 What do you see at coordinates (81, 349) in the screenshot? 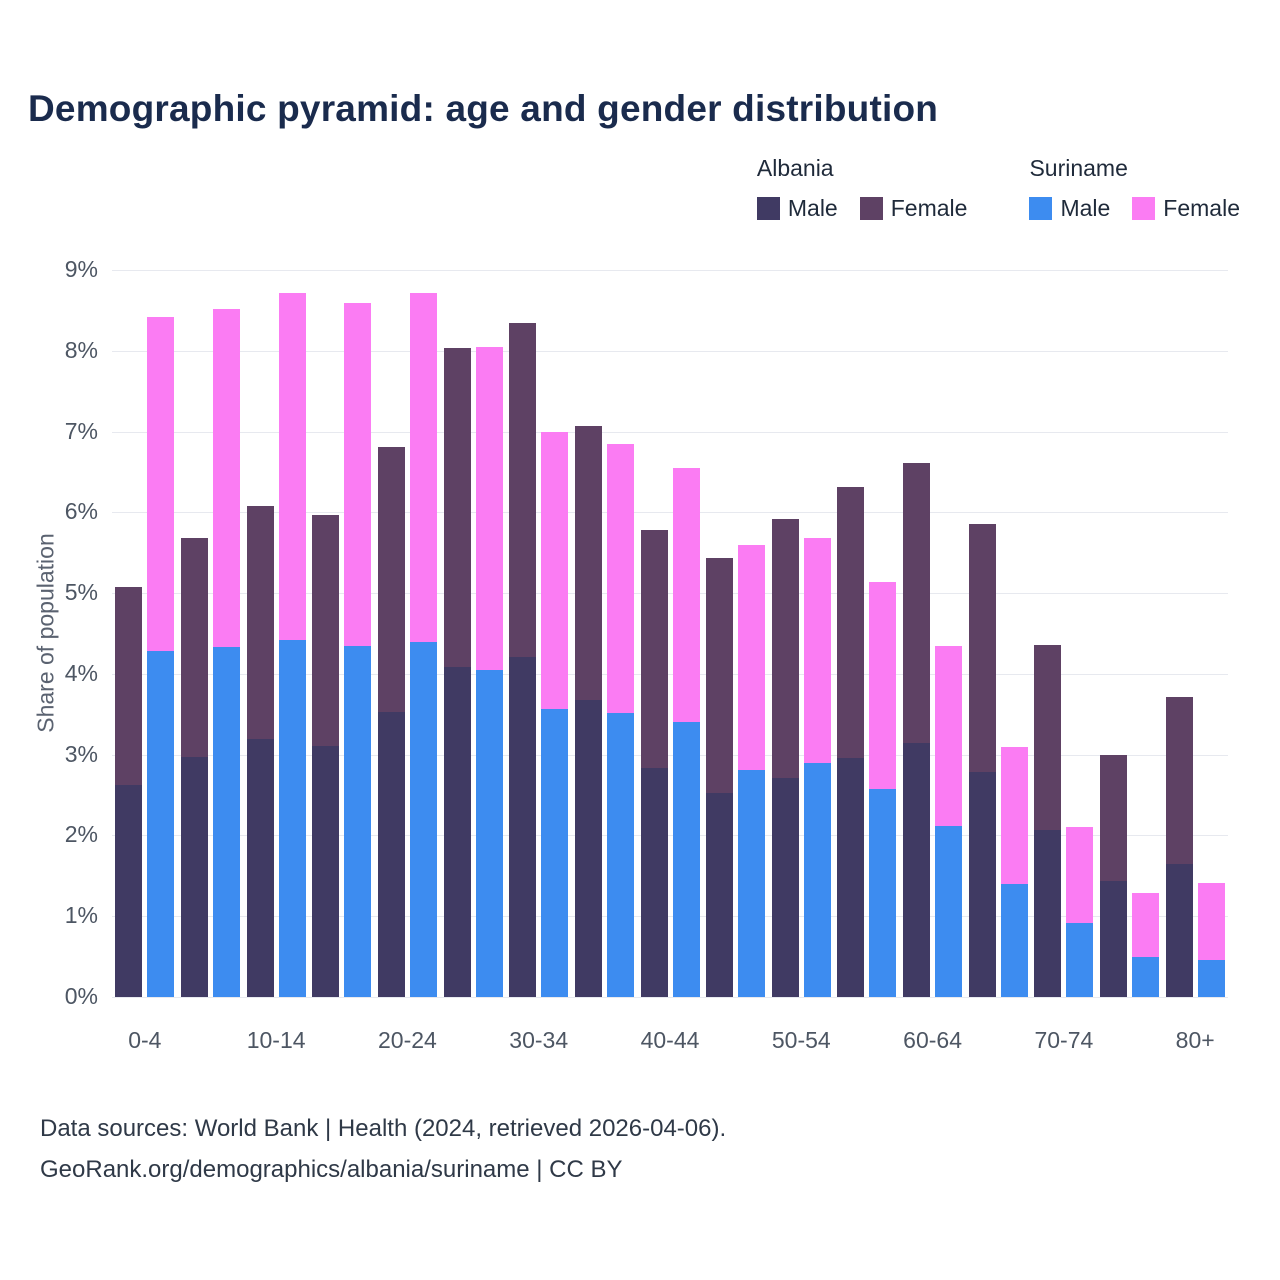
I see `y-tick-label: 8%` at bounding box center [81, 349].